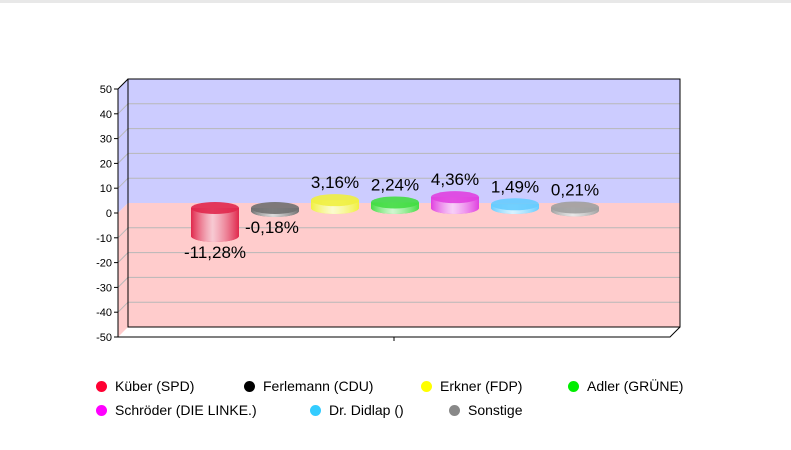 Image resolution: width=791 pixels, height=450 pixels. Describe the element at coordinates (495, 410) in the screenshot. I see `legend-label: Sonstige` at that location.